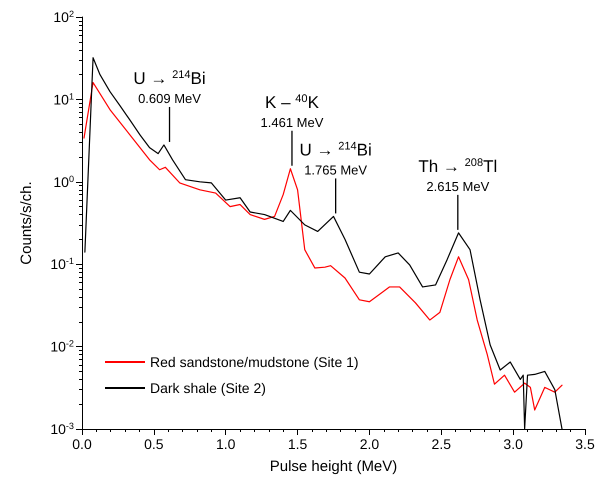  Describe the element at coordinates (292, 111) in the screenshot. I see `annotation: K – $^{40}$K 1.461 MeV` at that location.